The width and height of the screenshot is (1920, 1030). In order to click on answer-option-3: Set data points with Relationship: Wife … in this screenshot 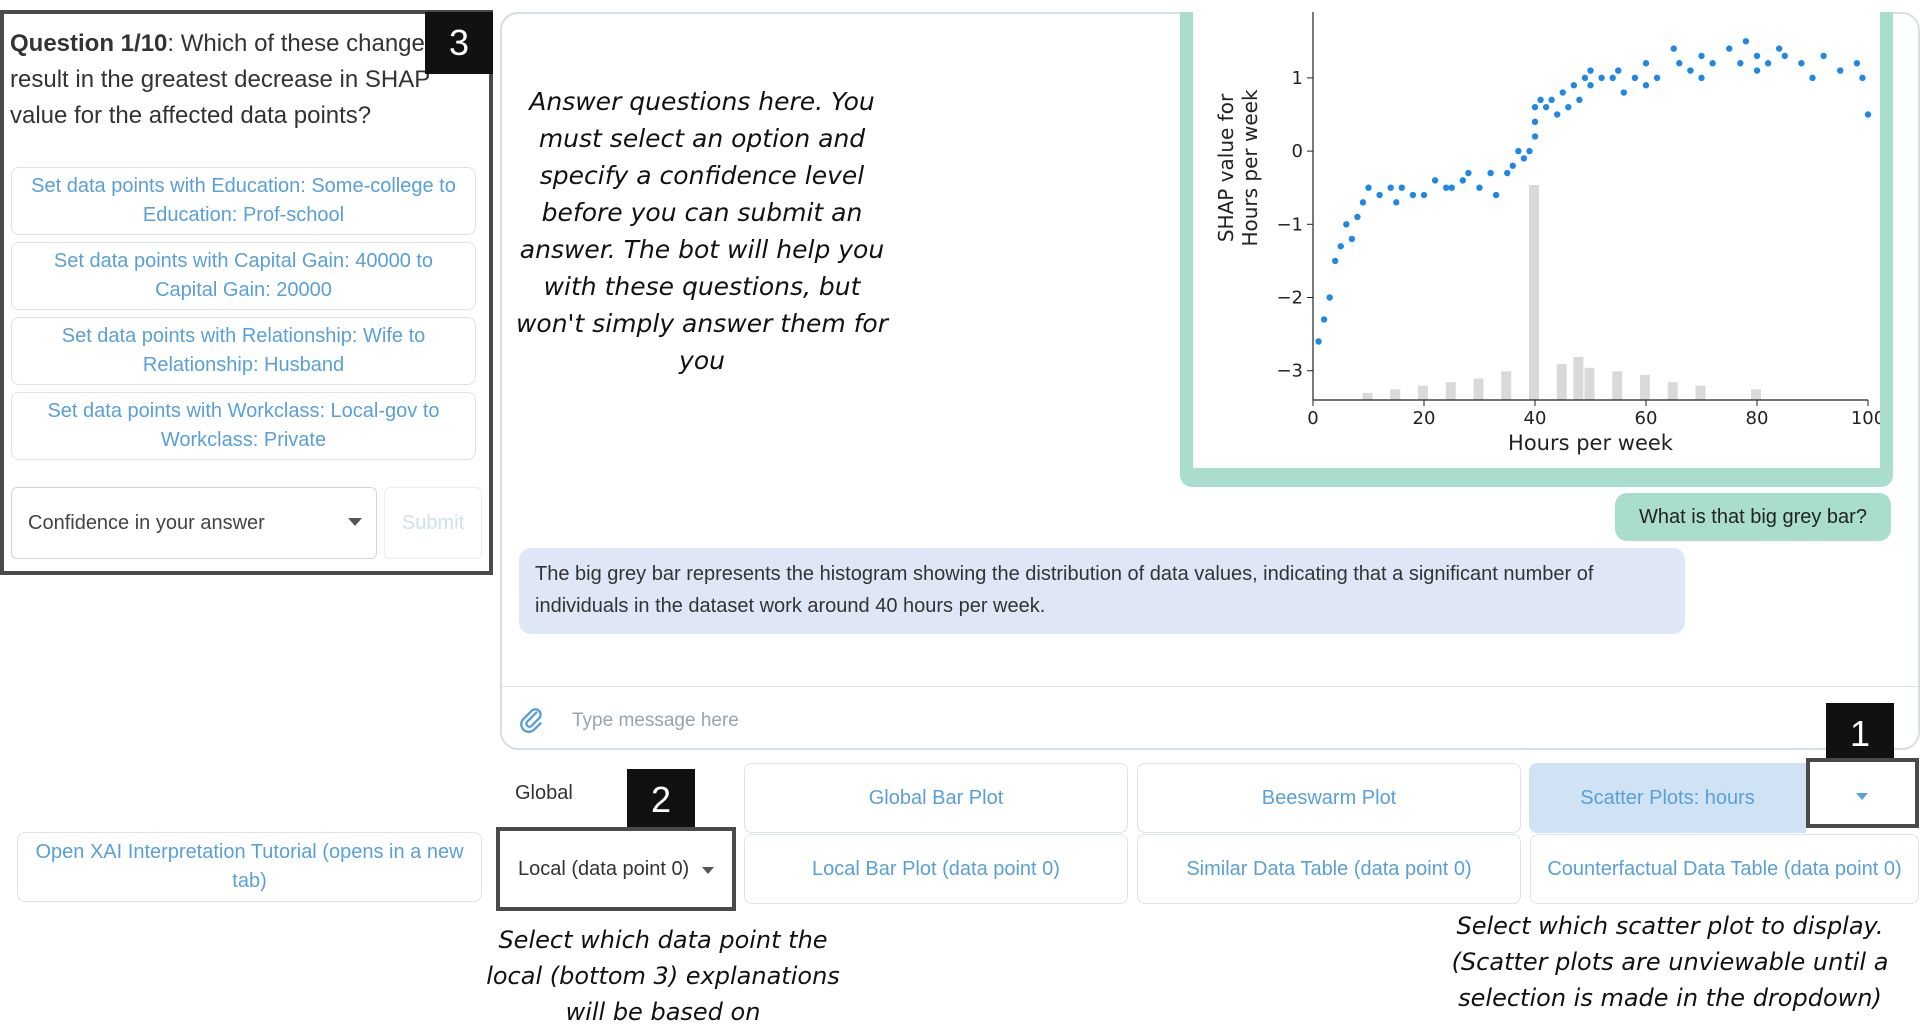, I will do `click(243, 351)`.